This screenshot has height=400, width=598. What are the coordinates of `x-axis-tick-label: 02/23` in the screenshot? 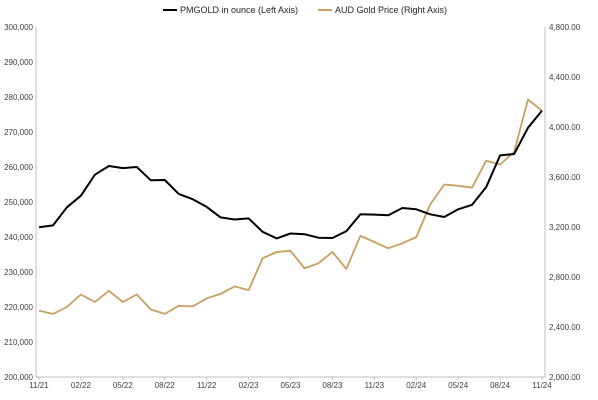 It's located at (249, 385).